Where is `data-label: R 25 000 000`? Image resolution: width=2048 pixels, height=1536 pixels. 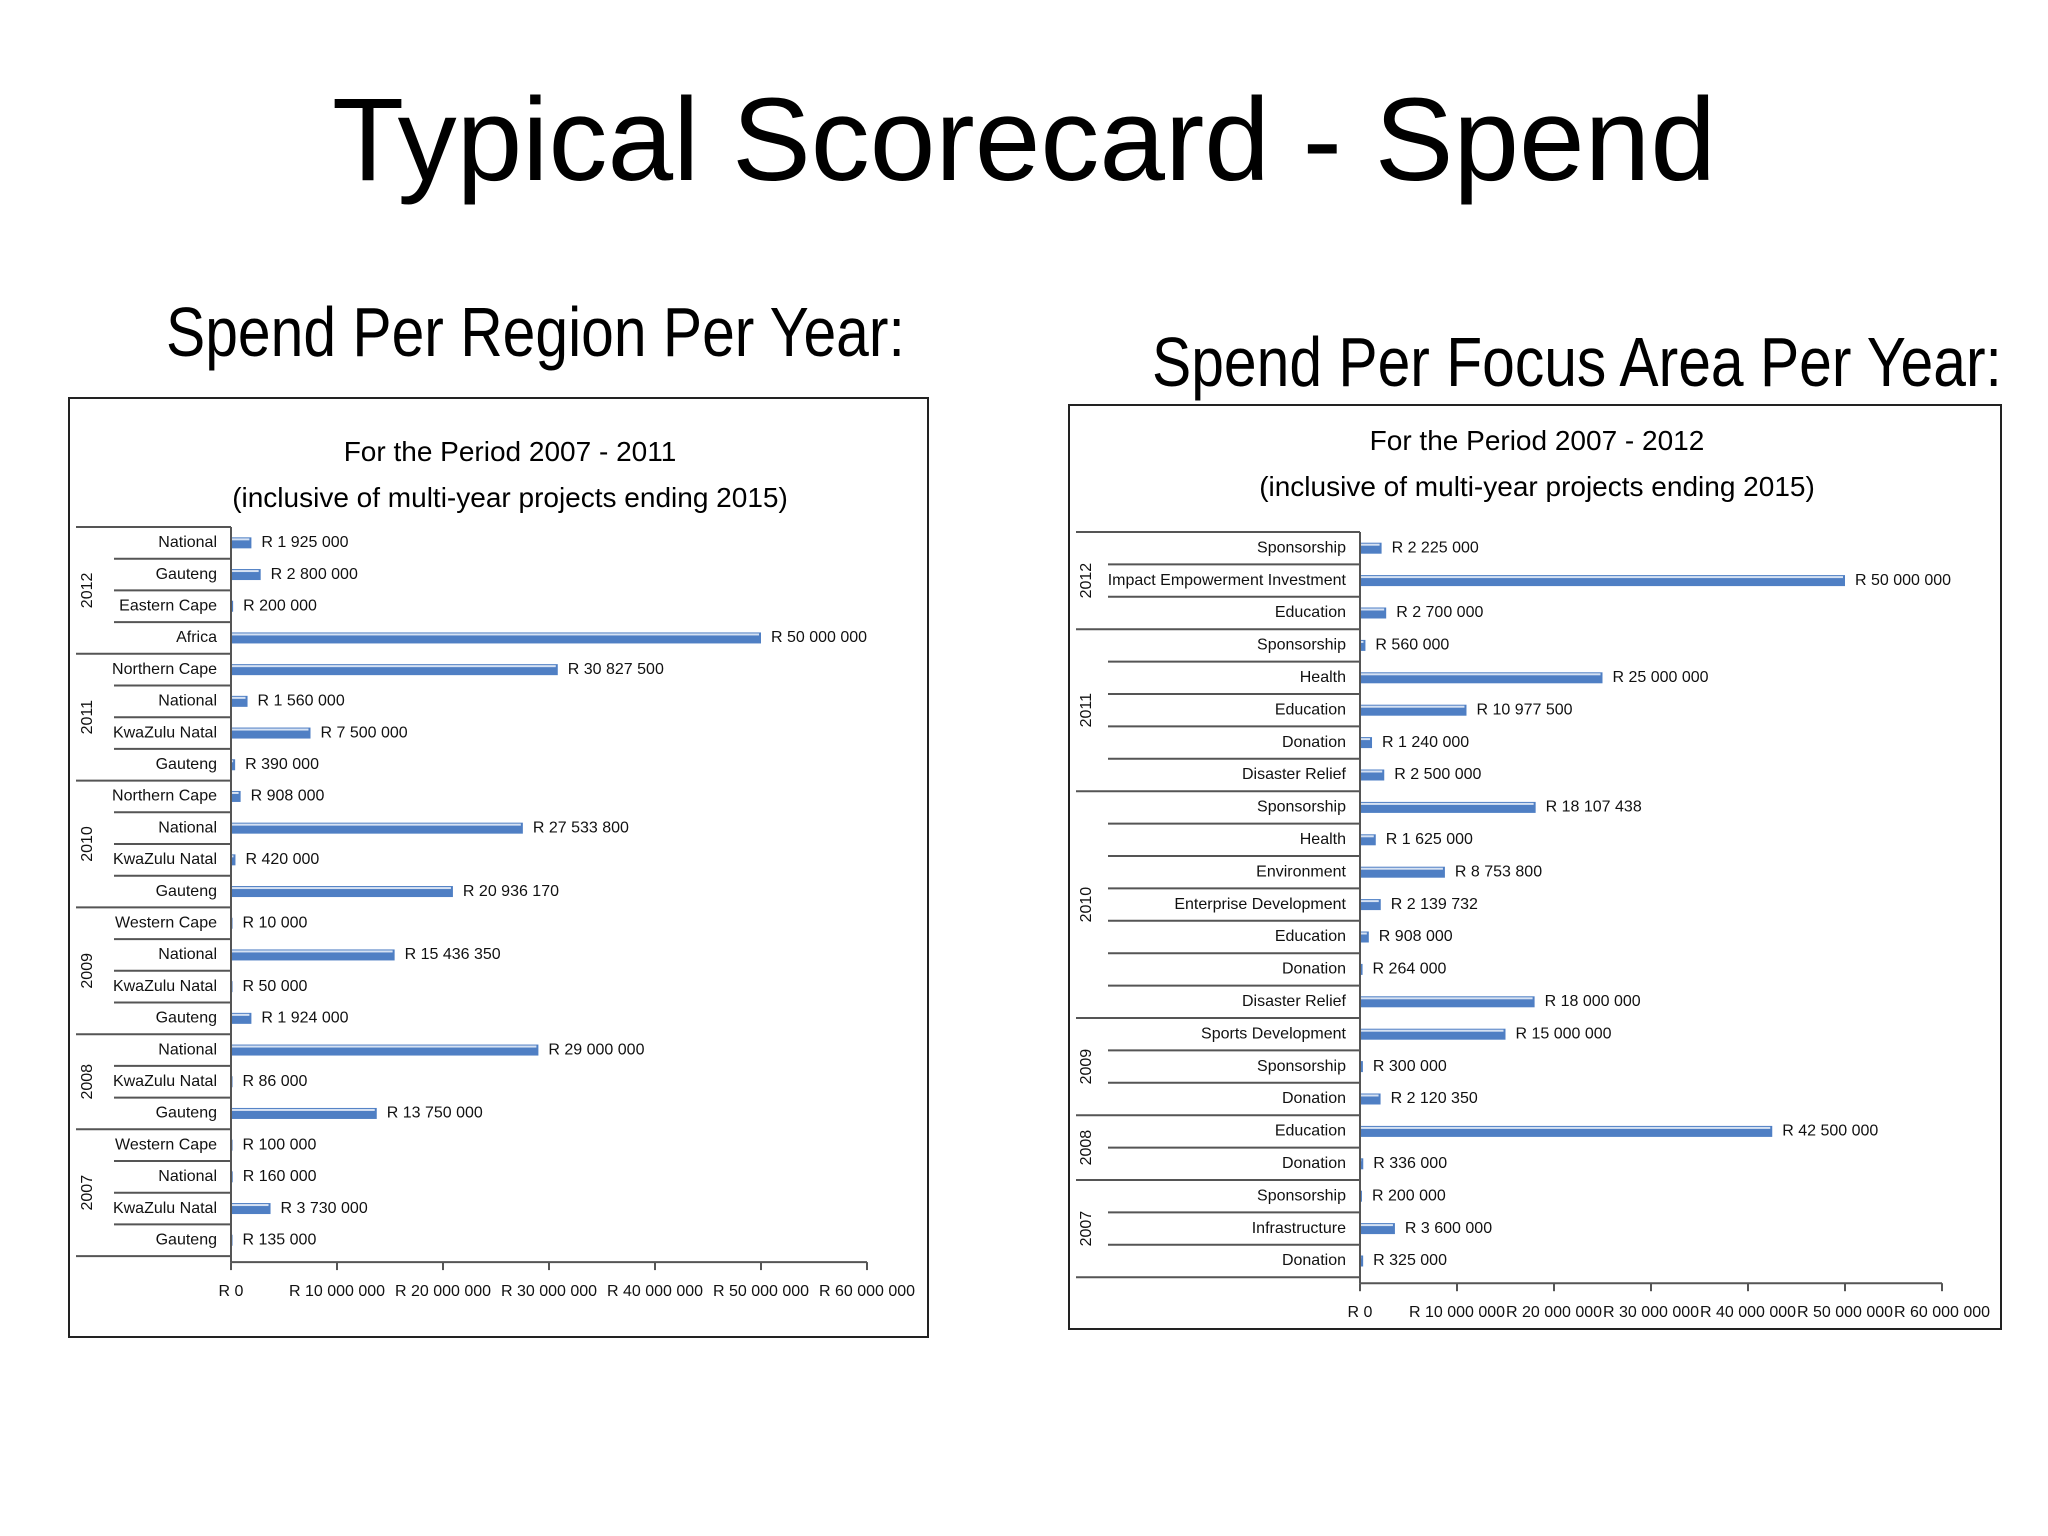
data-label: R 25 000 000 is located at coordinates (1661, 677).